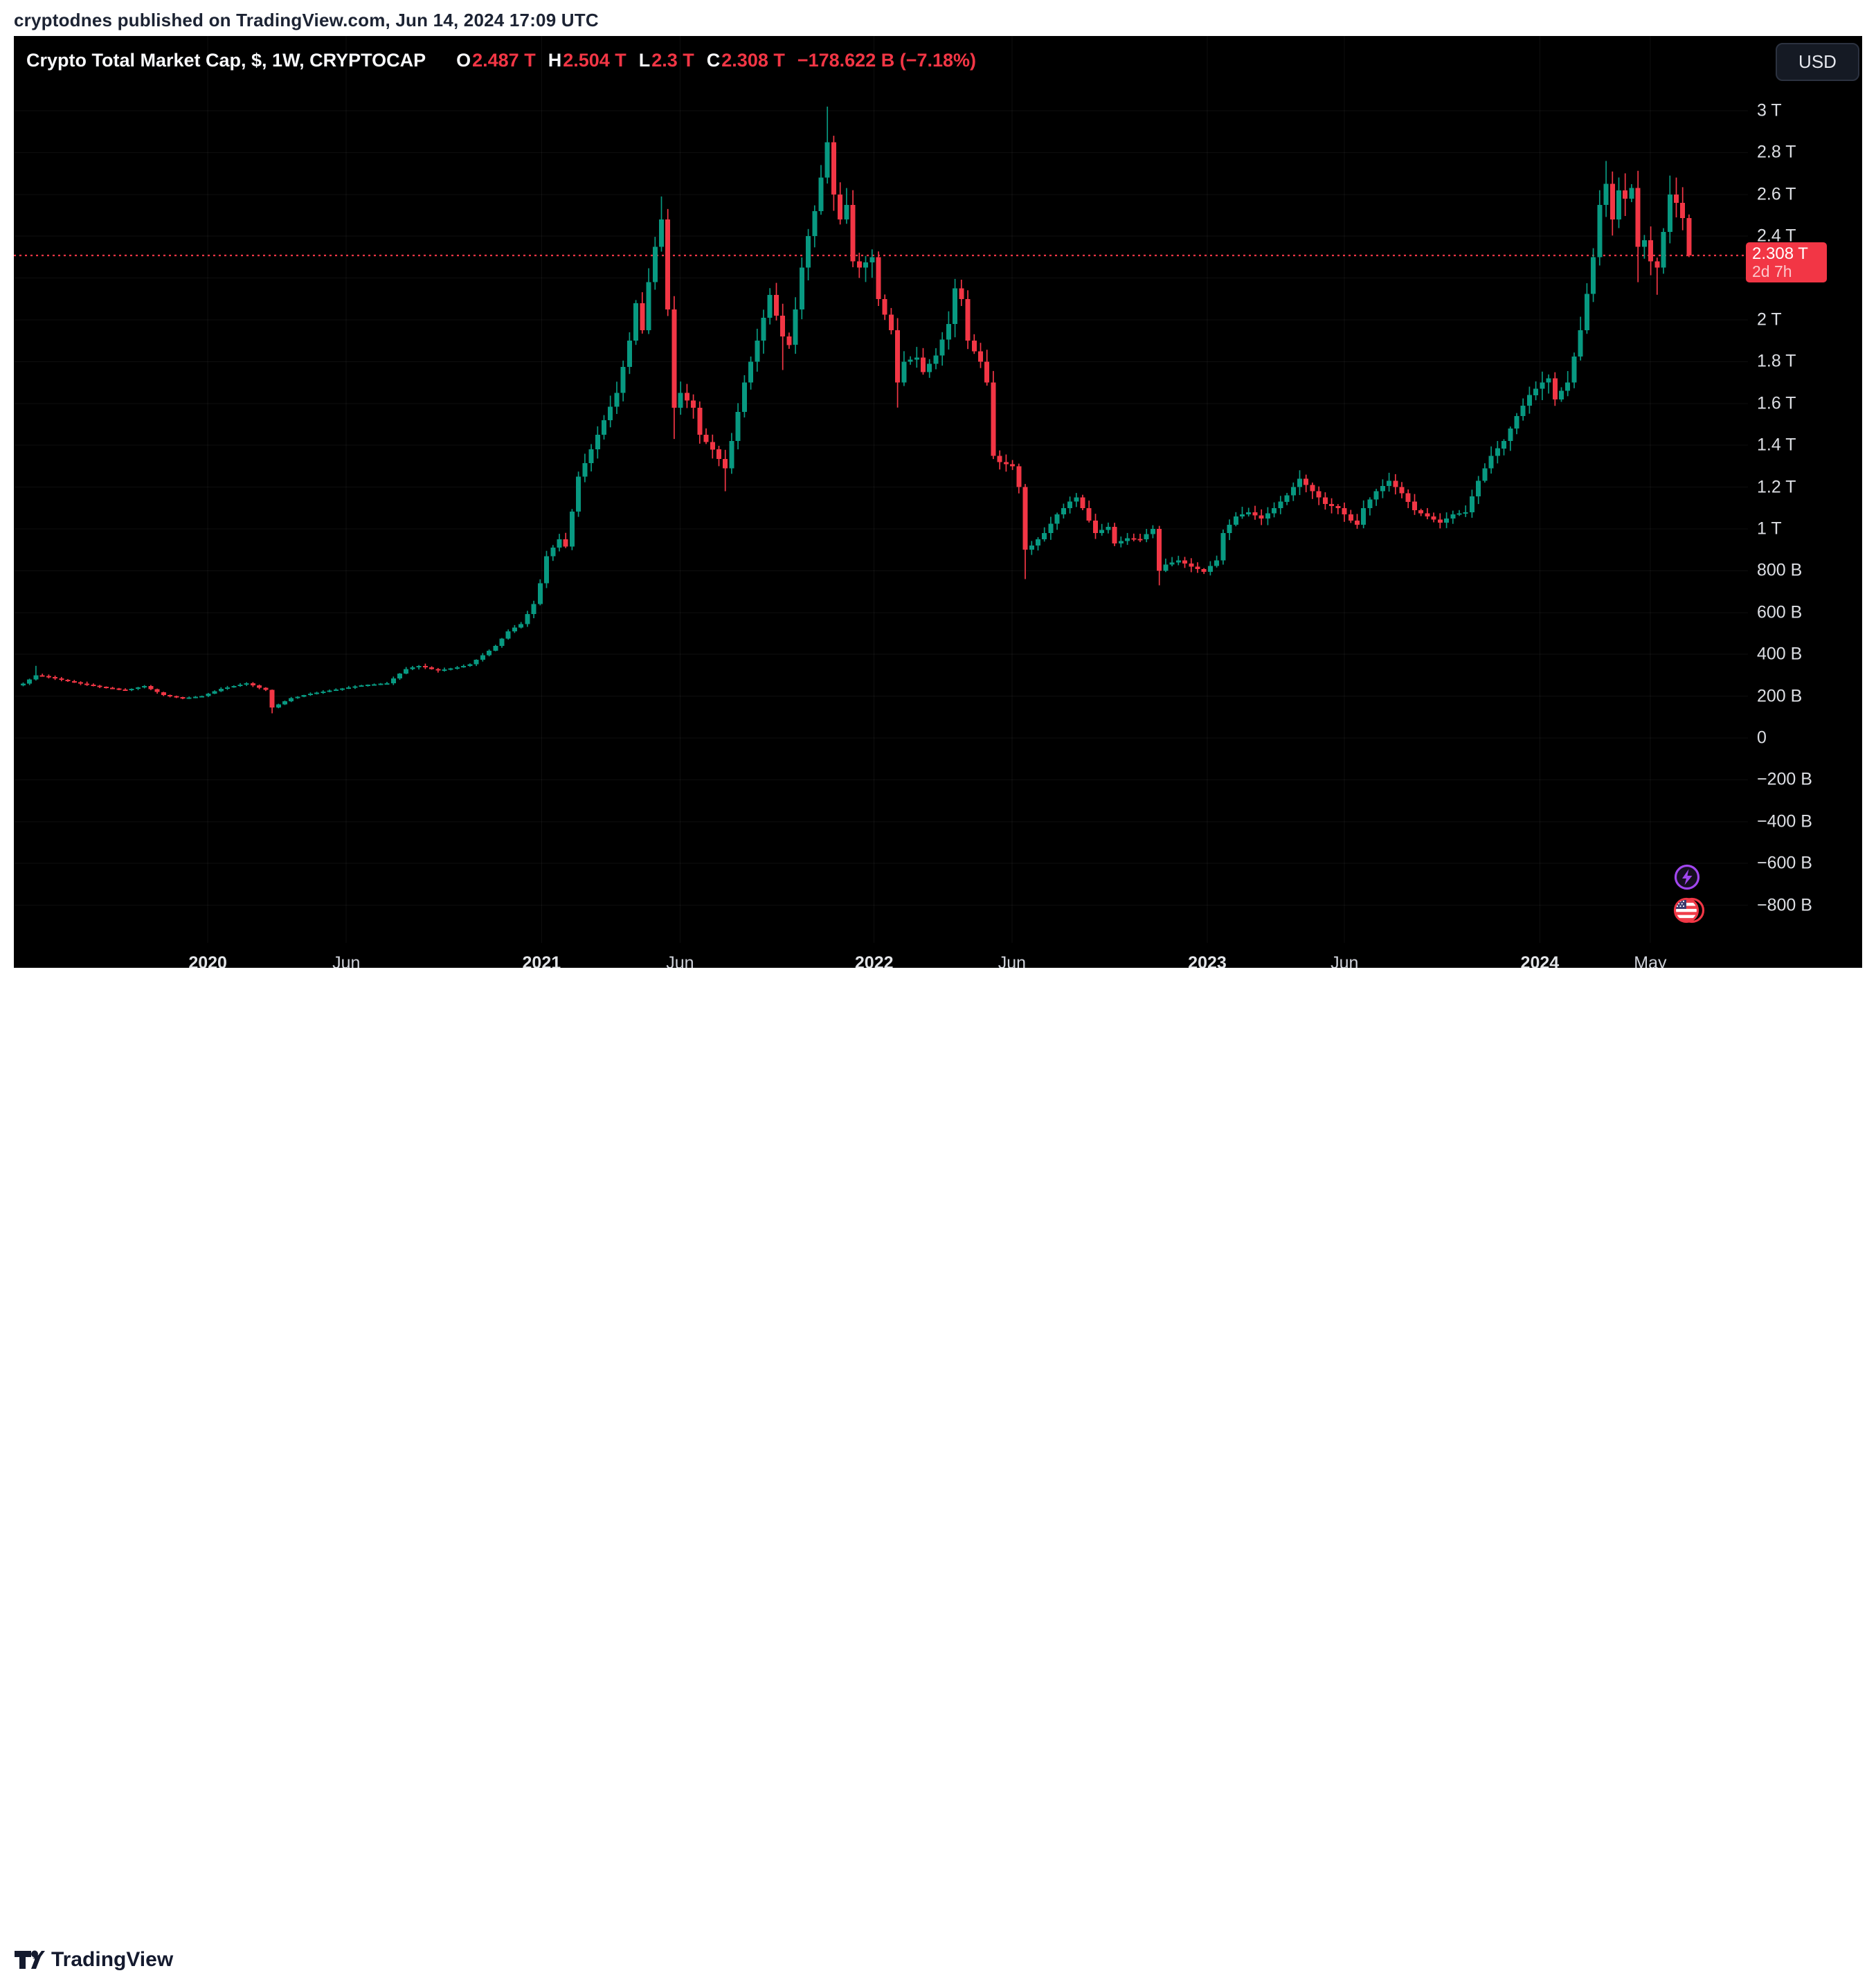 The image size is (1876, 1973). I want to click on bar-countdown: 2d 7h, so click(1772, 271).